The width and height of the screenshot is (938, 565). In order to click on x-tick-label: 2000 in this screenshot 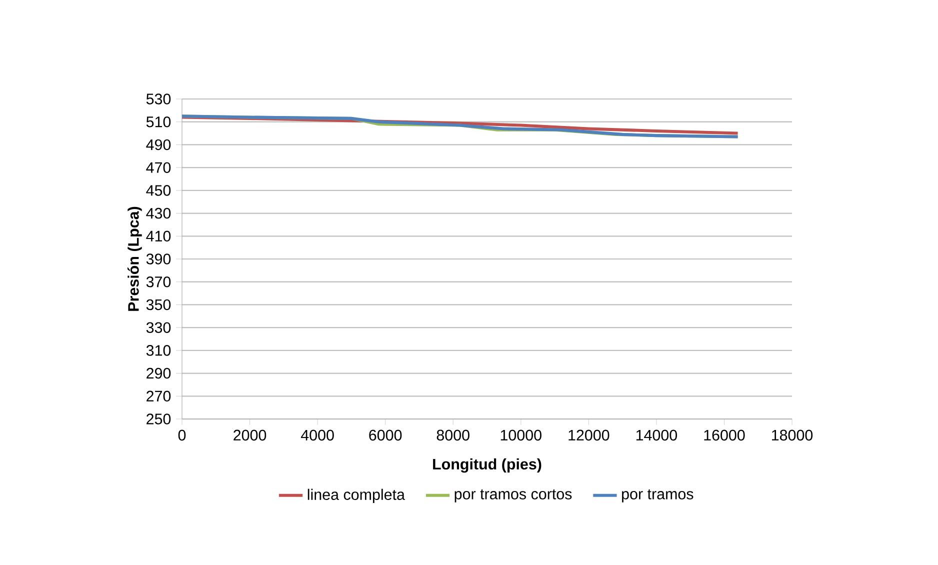, I will do `click(250, 435)`.